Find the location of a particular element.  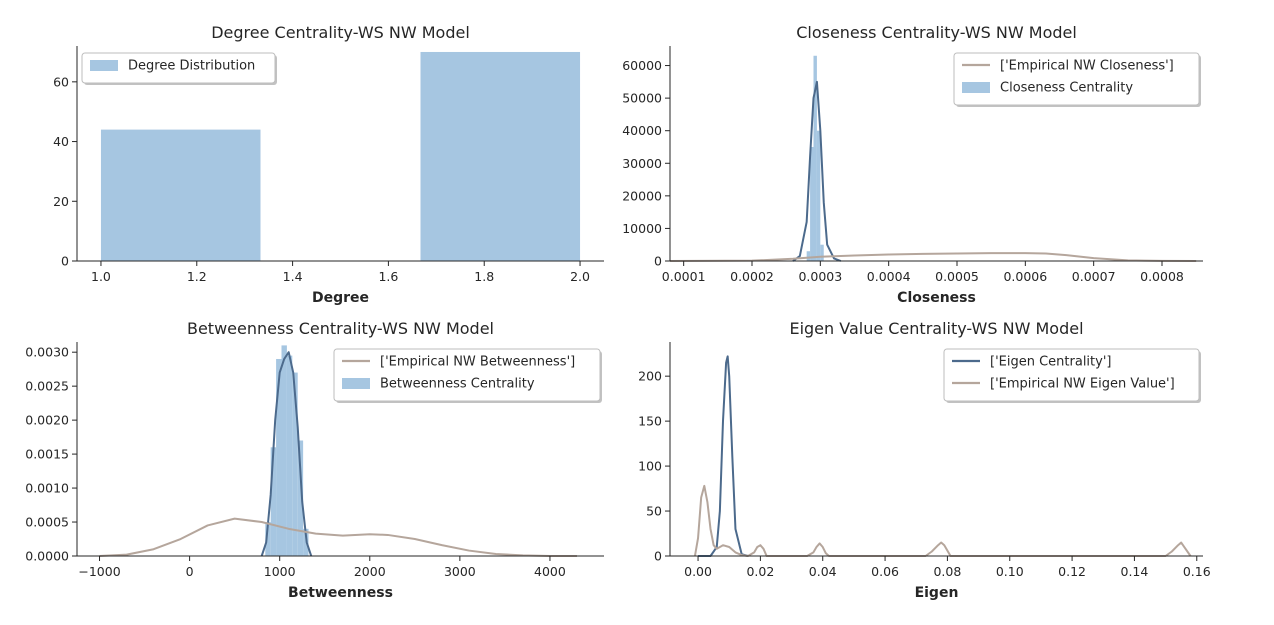

eigen-xtick-label-5: 0.10 is located at coordinates (1010, 571).